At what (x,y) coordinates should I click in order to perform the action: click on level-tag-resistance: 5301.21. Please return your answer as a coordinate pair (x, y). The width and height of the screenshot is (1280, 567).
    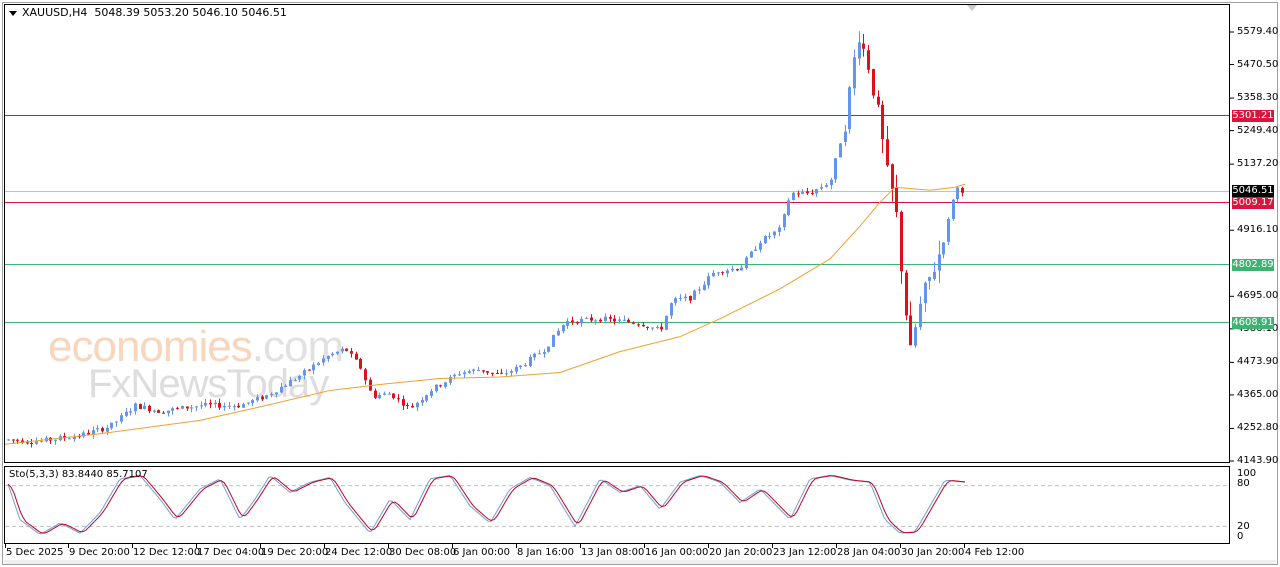
    Looking at the image, I should click on (1253, 115).